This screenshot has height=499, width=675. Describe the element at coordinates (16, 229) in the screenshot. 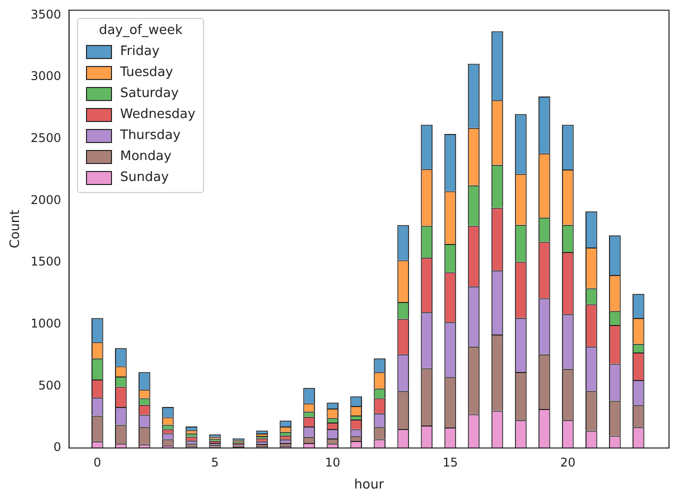

I see `y-axis-title: Count` at that location.